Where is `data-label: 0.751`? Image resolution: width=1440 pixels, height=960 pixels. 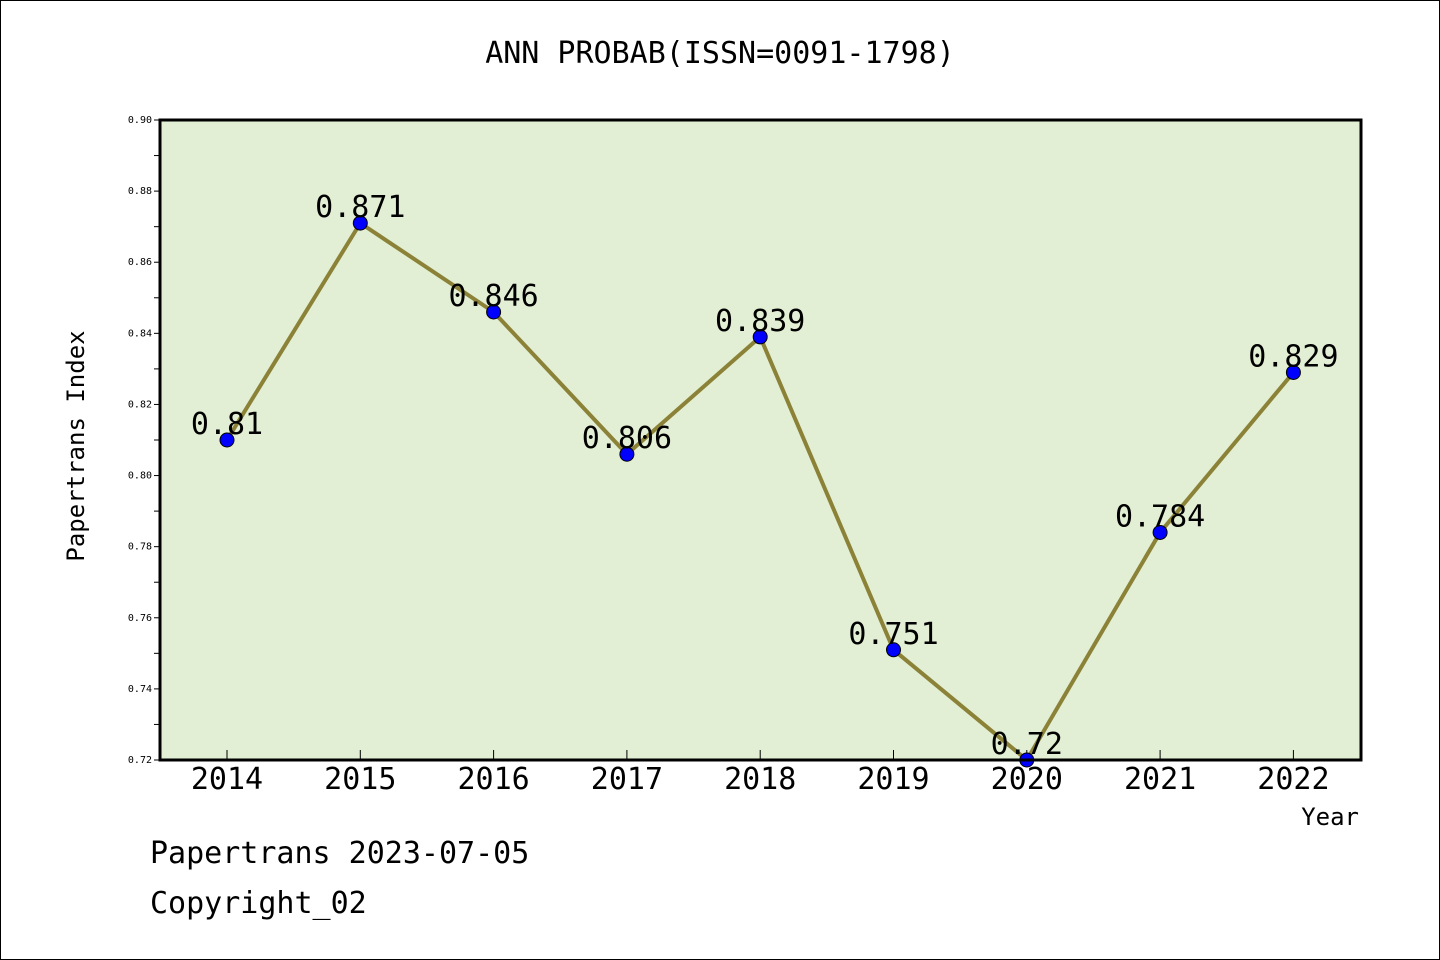
data-label: 0.751 is located at coordinates (893, 634).